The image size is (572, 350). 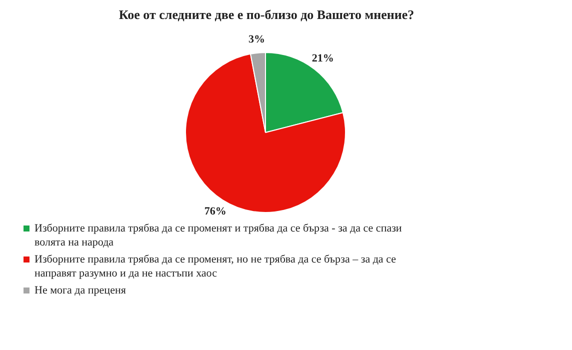 I want to click on legend-label: Не мога да преценя, so click(x=80, y=290).